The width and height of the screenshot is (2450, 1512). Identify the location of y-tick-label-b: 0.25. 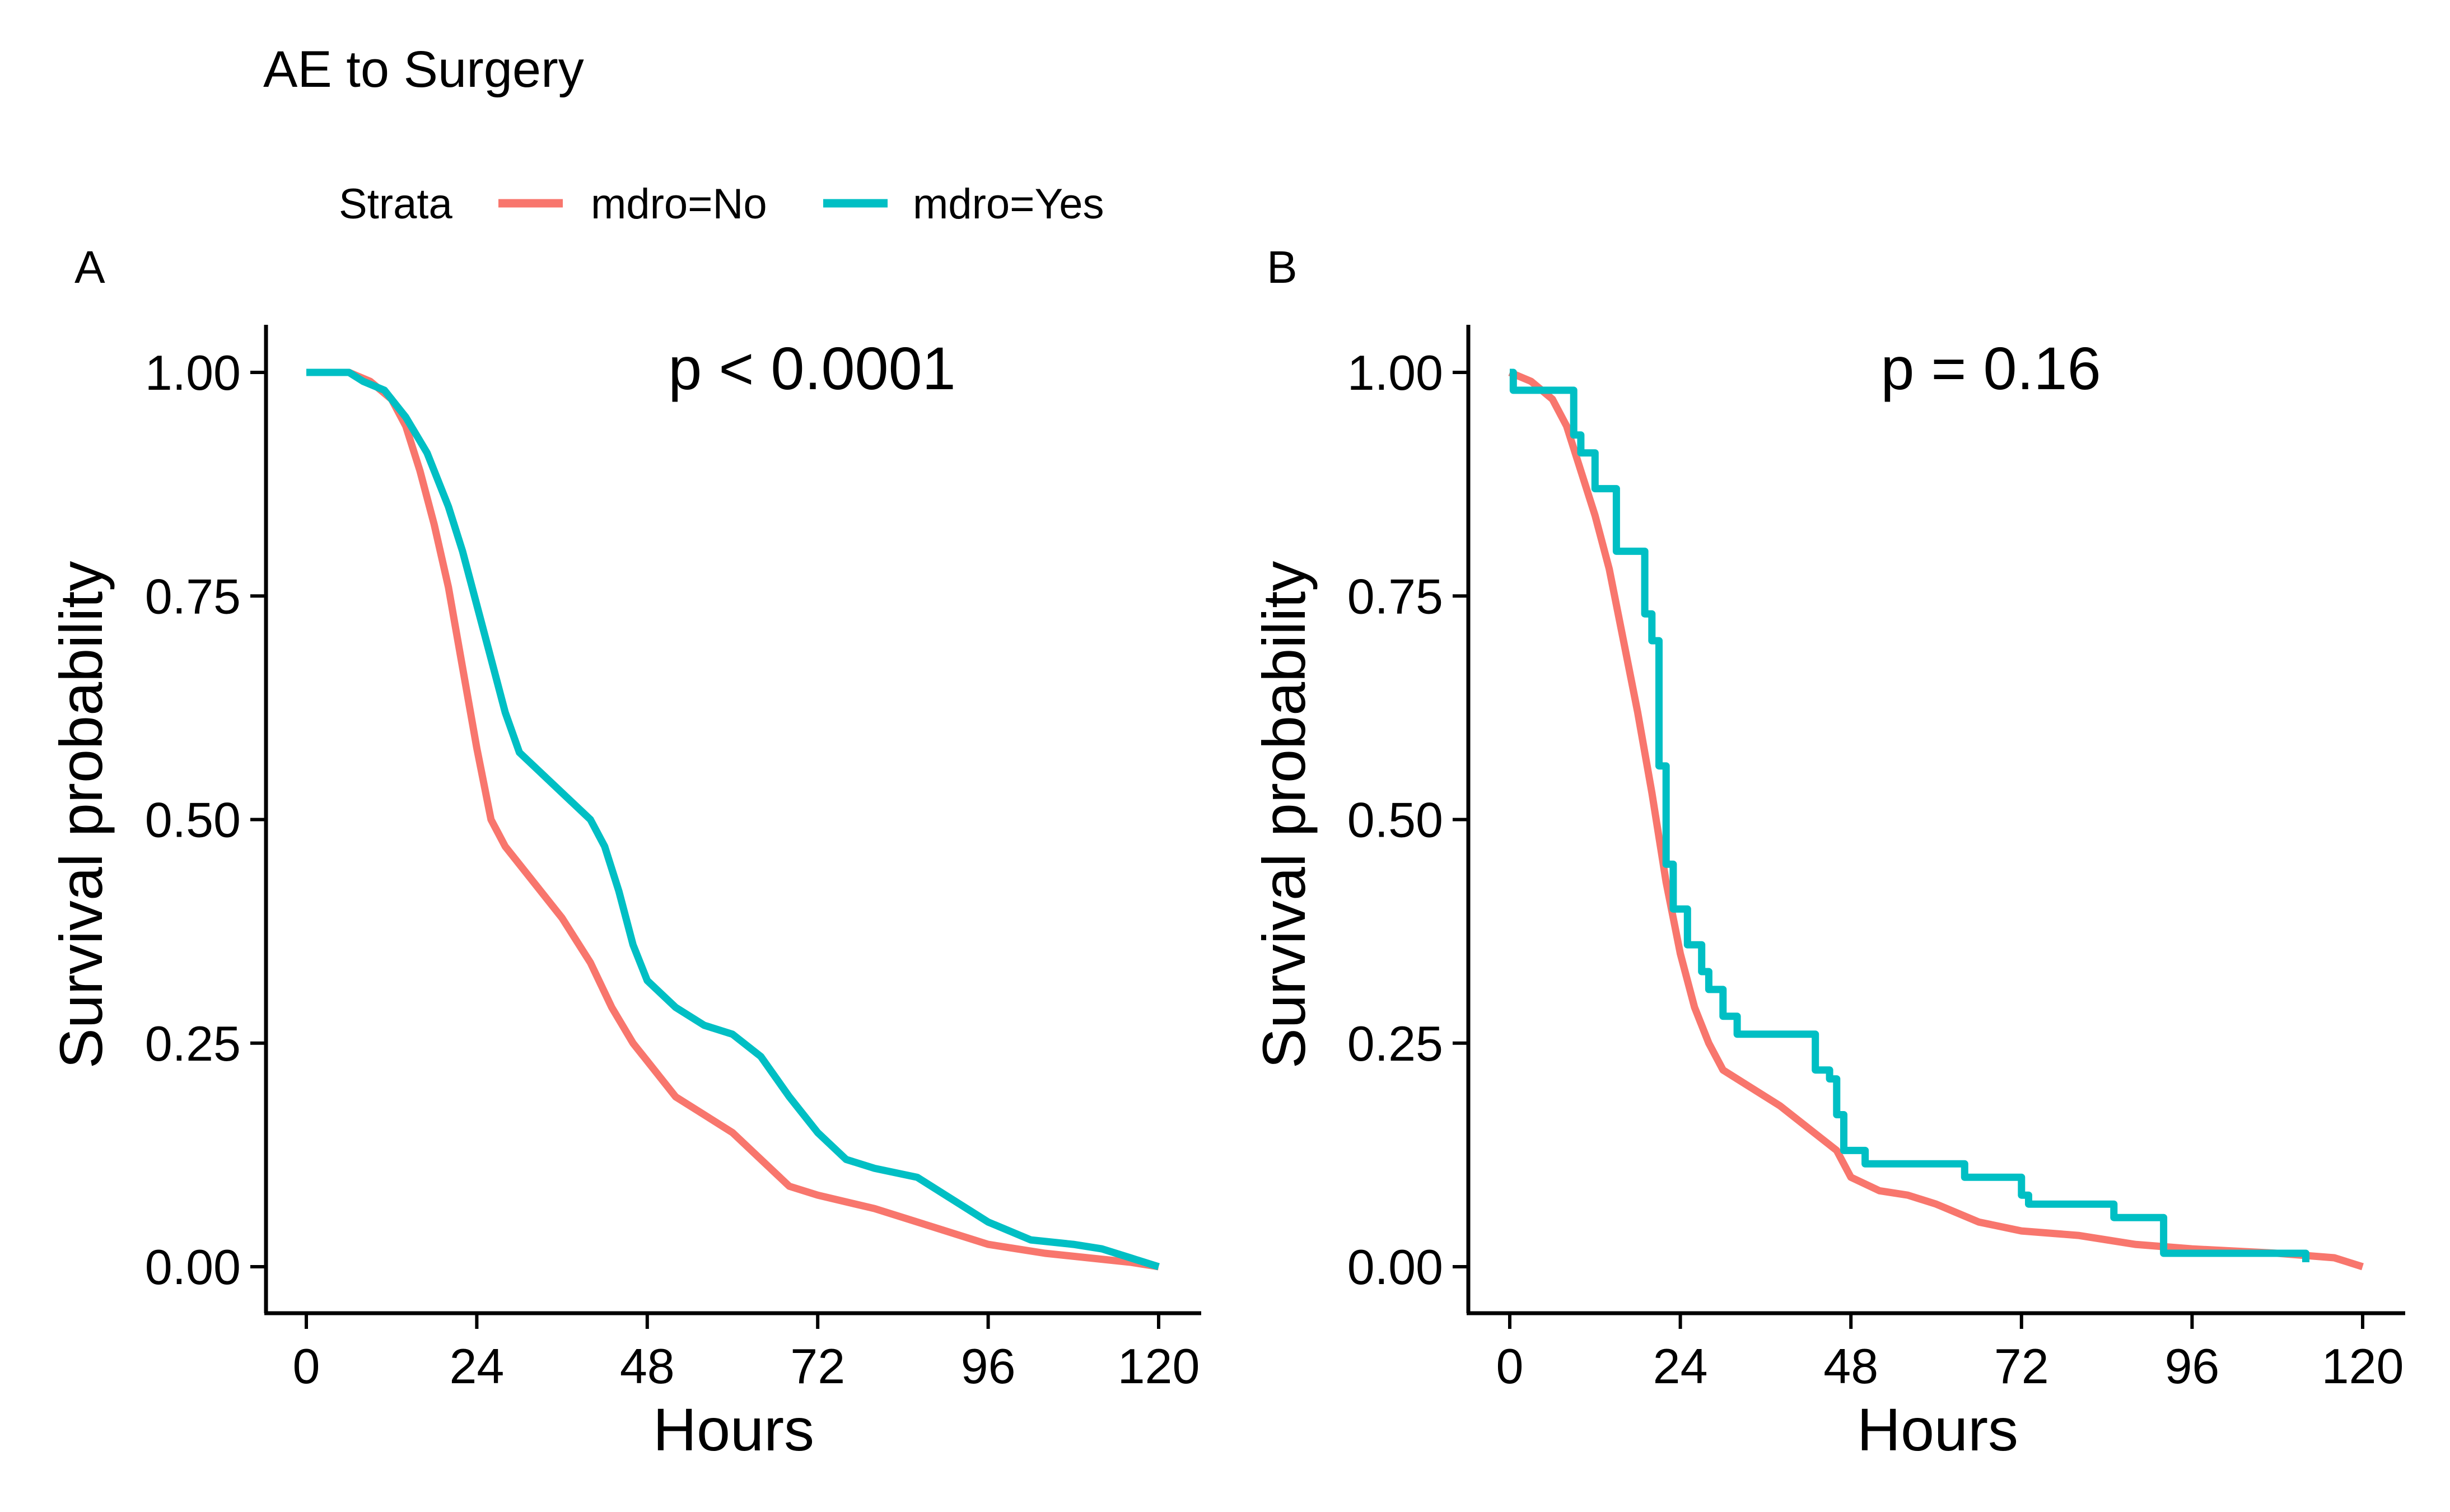
(1395, 1044).